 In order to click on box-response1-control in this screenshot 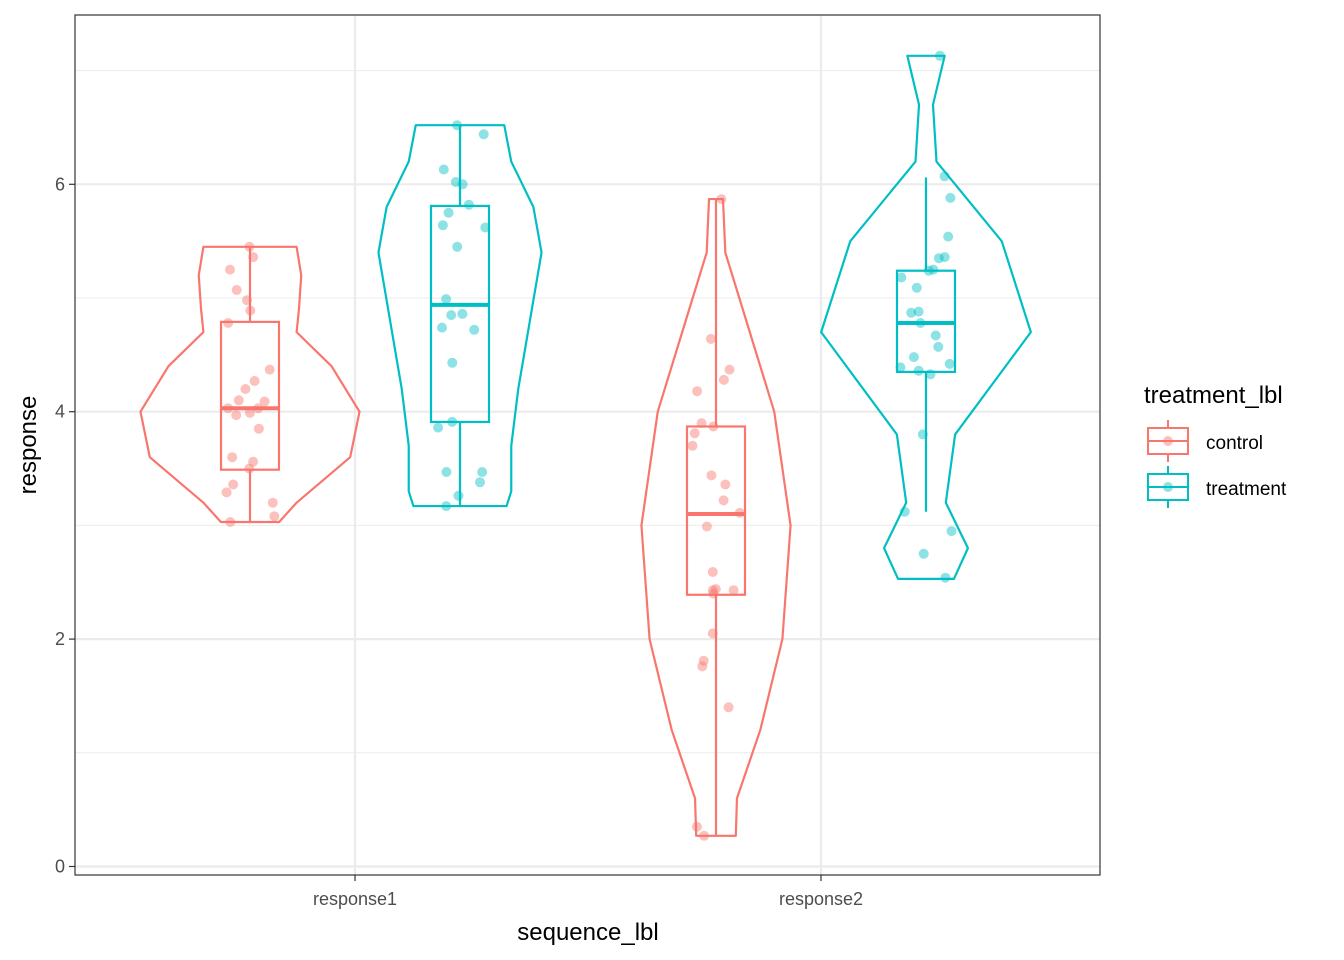, I will do `click(250, 395)`.